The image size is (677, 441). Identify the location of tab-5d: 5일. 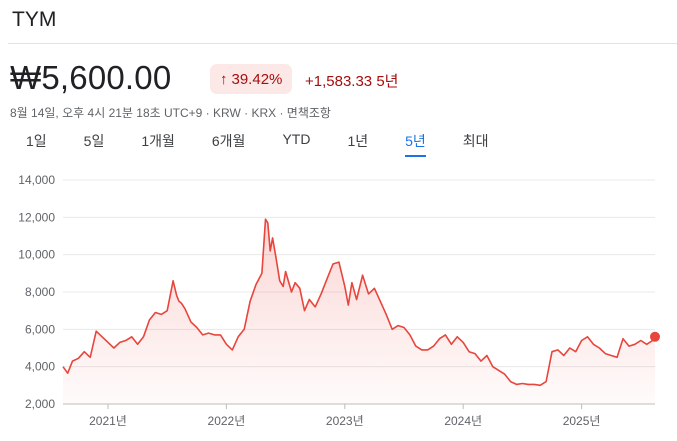
(94, 141).